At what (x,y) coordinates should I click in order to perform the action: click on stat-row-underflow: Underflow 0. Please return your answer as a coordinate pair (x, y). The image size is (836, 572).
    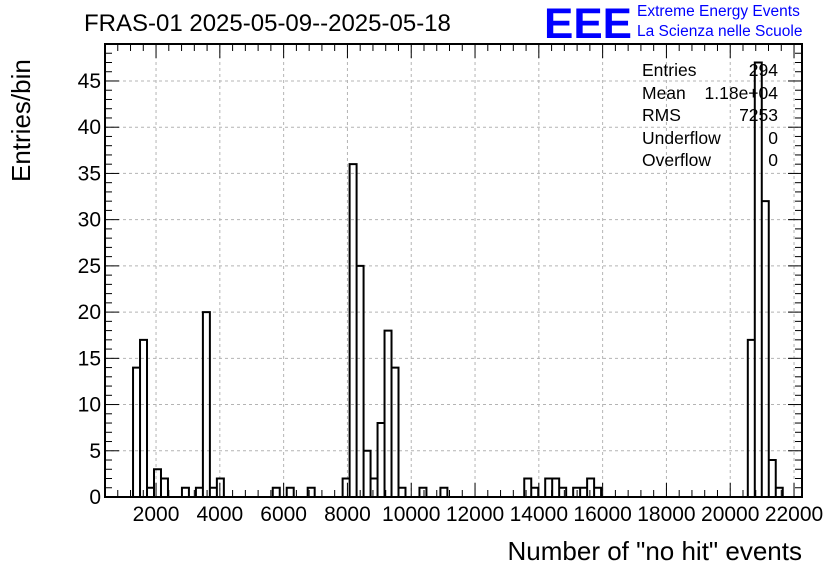
    Looking at the image, I should click on (711, 138).